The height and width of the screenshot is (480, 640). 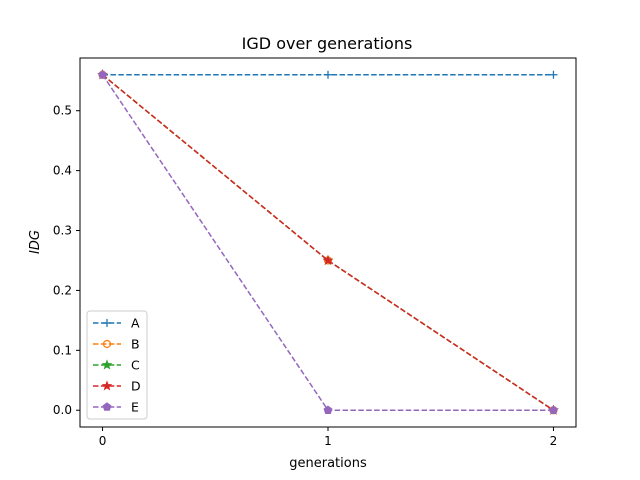 What do you see at coordinates (328, 463) in the screenshot?
I see `x-axis-label: generations` at bounding box center [328, 463].